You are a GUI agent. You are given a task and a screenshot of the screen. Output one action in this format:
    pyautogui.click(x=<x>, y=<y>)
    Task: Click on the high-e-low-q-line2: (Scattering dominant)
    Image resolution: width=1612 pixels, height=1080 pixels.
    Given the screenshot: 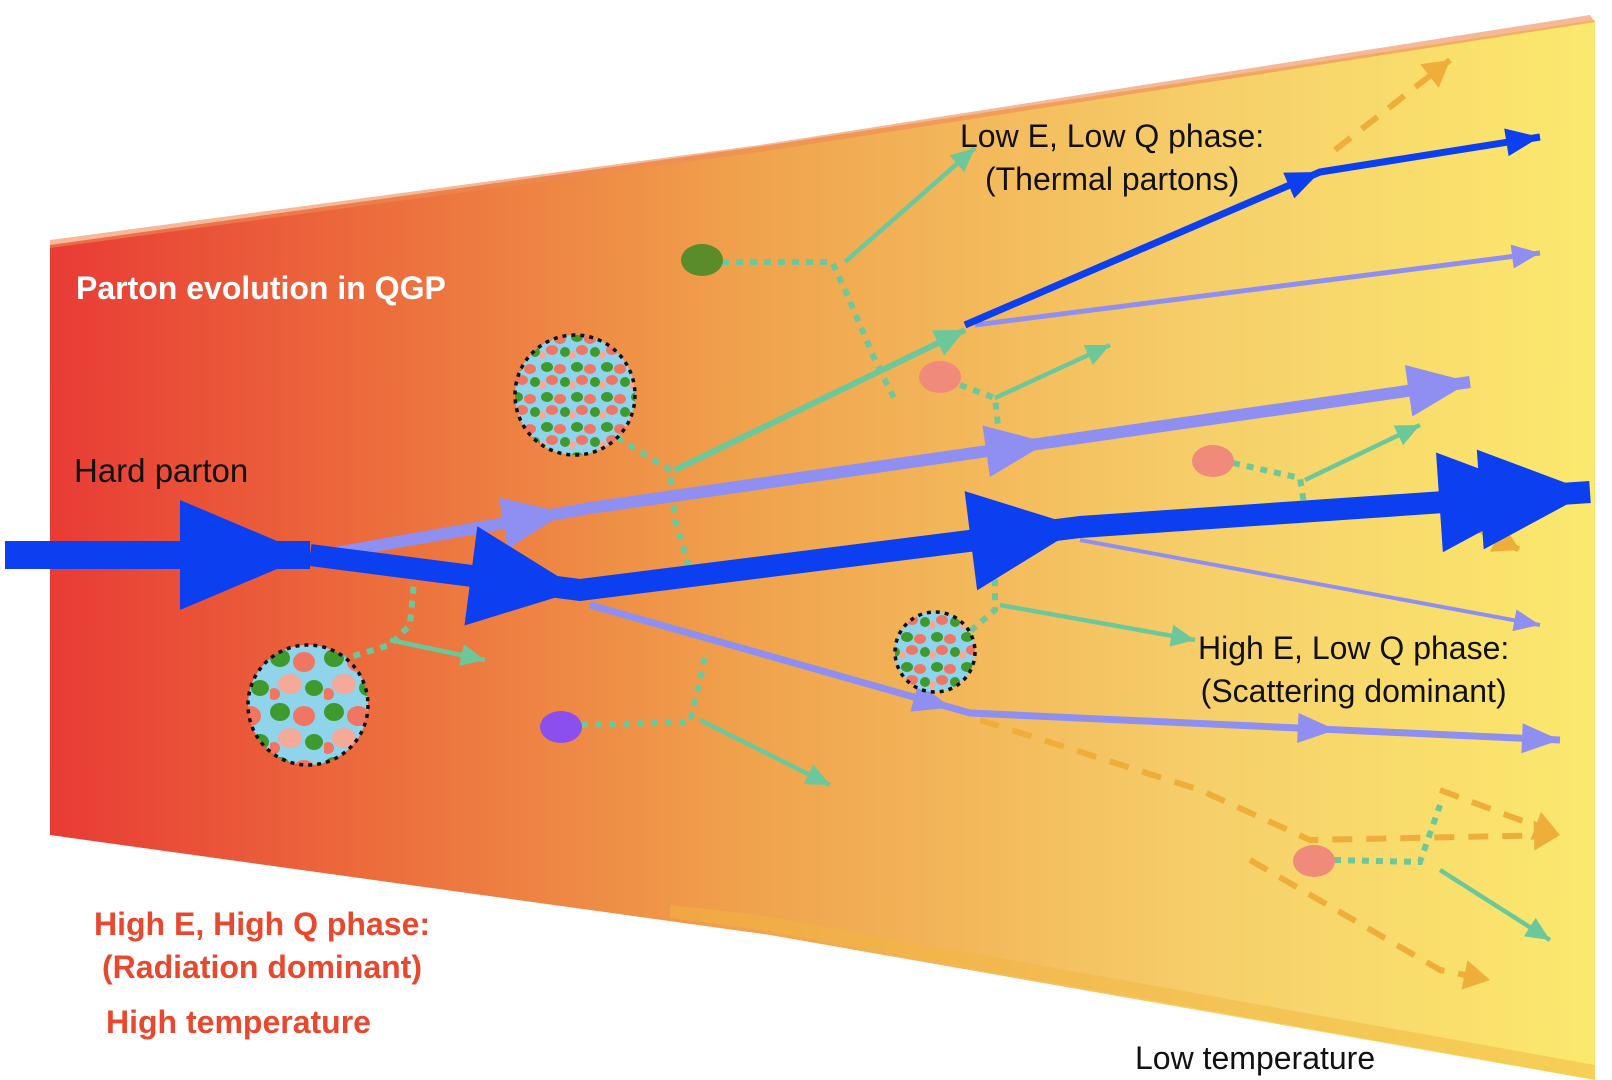 What is the action you would take?
    pyautogui.click(x=1353, y=690)
    